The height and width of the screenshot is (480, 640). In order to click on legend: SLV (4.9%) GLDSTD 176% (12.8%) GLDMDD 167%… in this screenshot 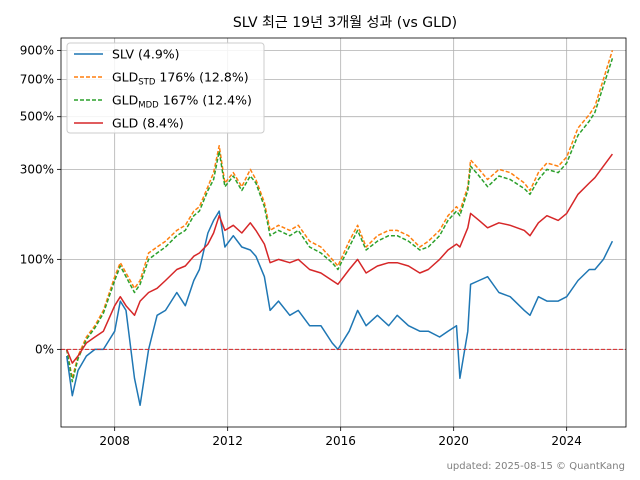, I will do `click(165, 88)`.